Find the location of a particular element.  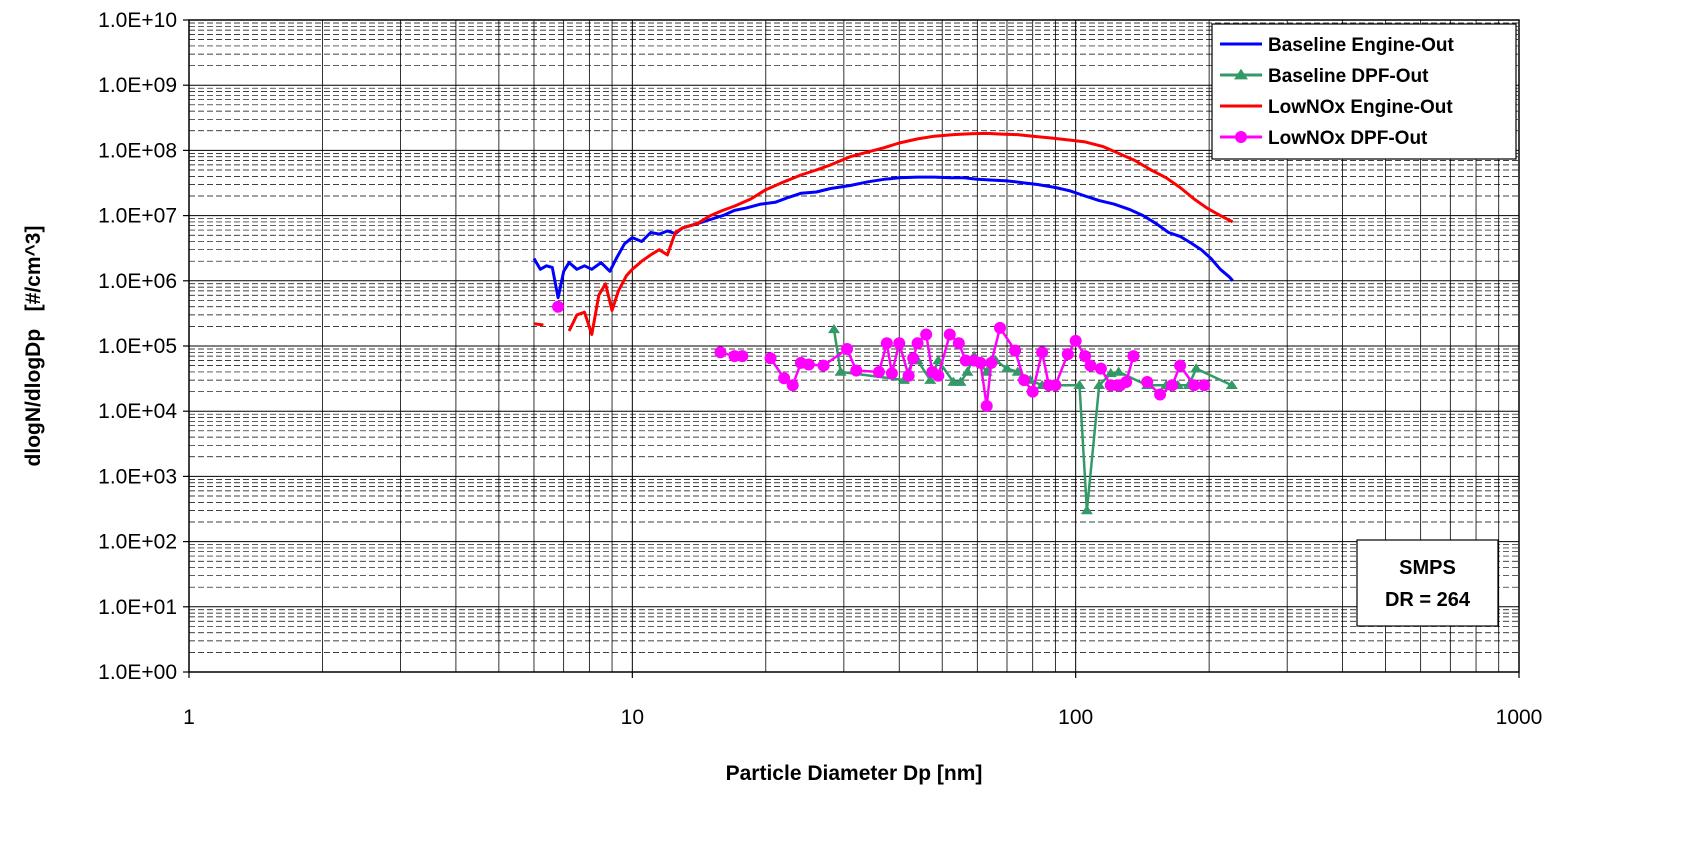

y-tick-label: 1.0E+07 is located at coordinates (137, 216).